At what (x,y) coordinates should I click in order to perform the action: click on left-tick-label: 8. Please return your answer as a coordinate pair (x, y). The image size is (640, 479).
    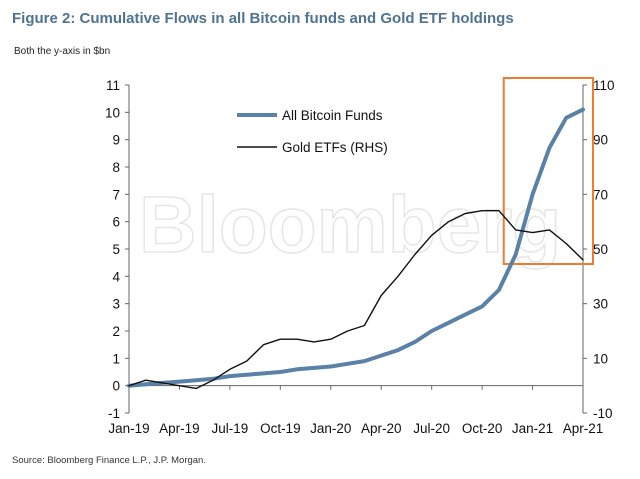
    Looking at the image, I should click on (116, 167).